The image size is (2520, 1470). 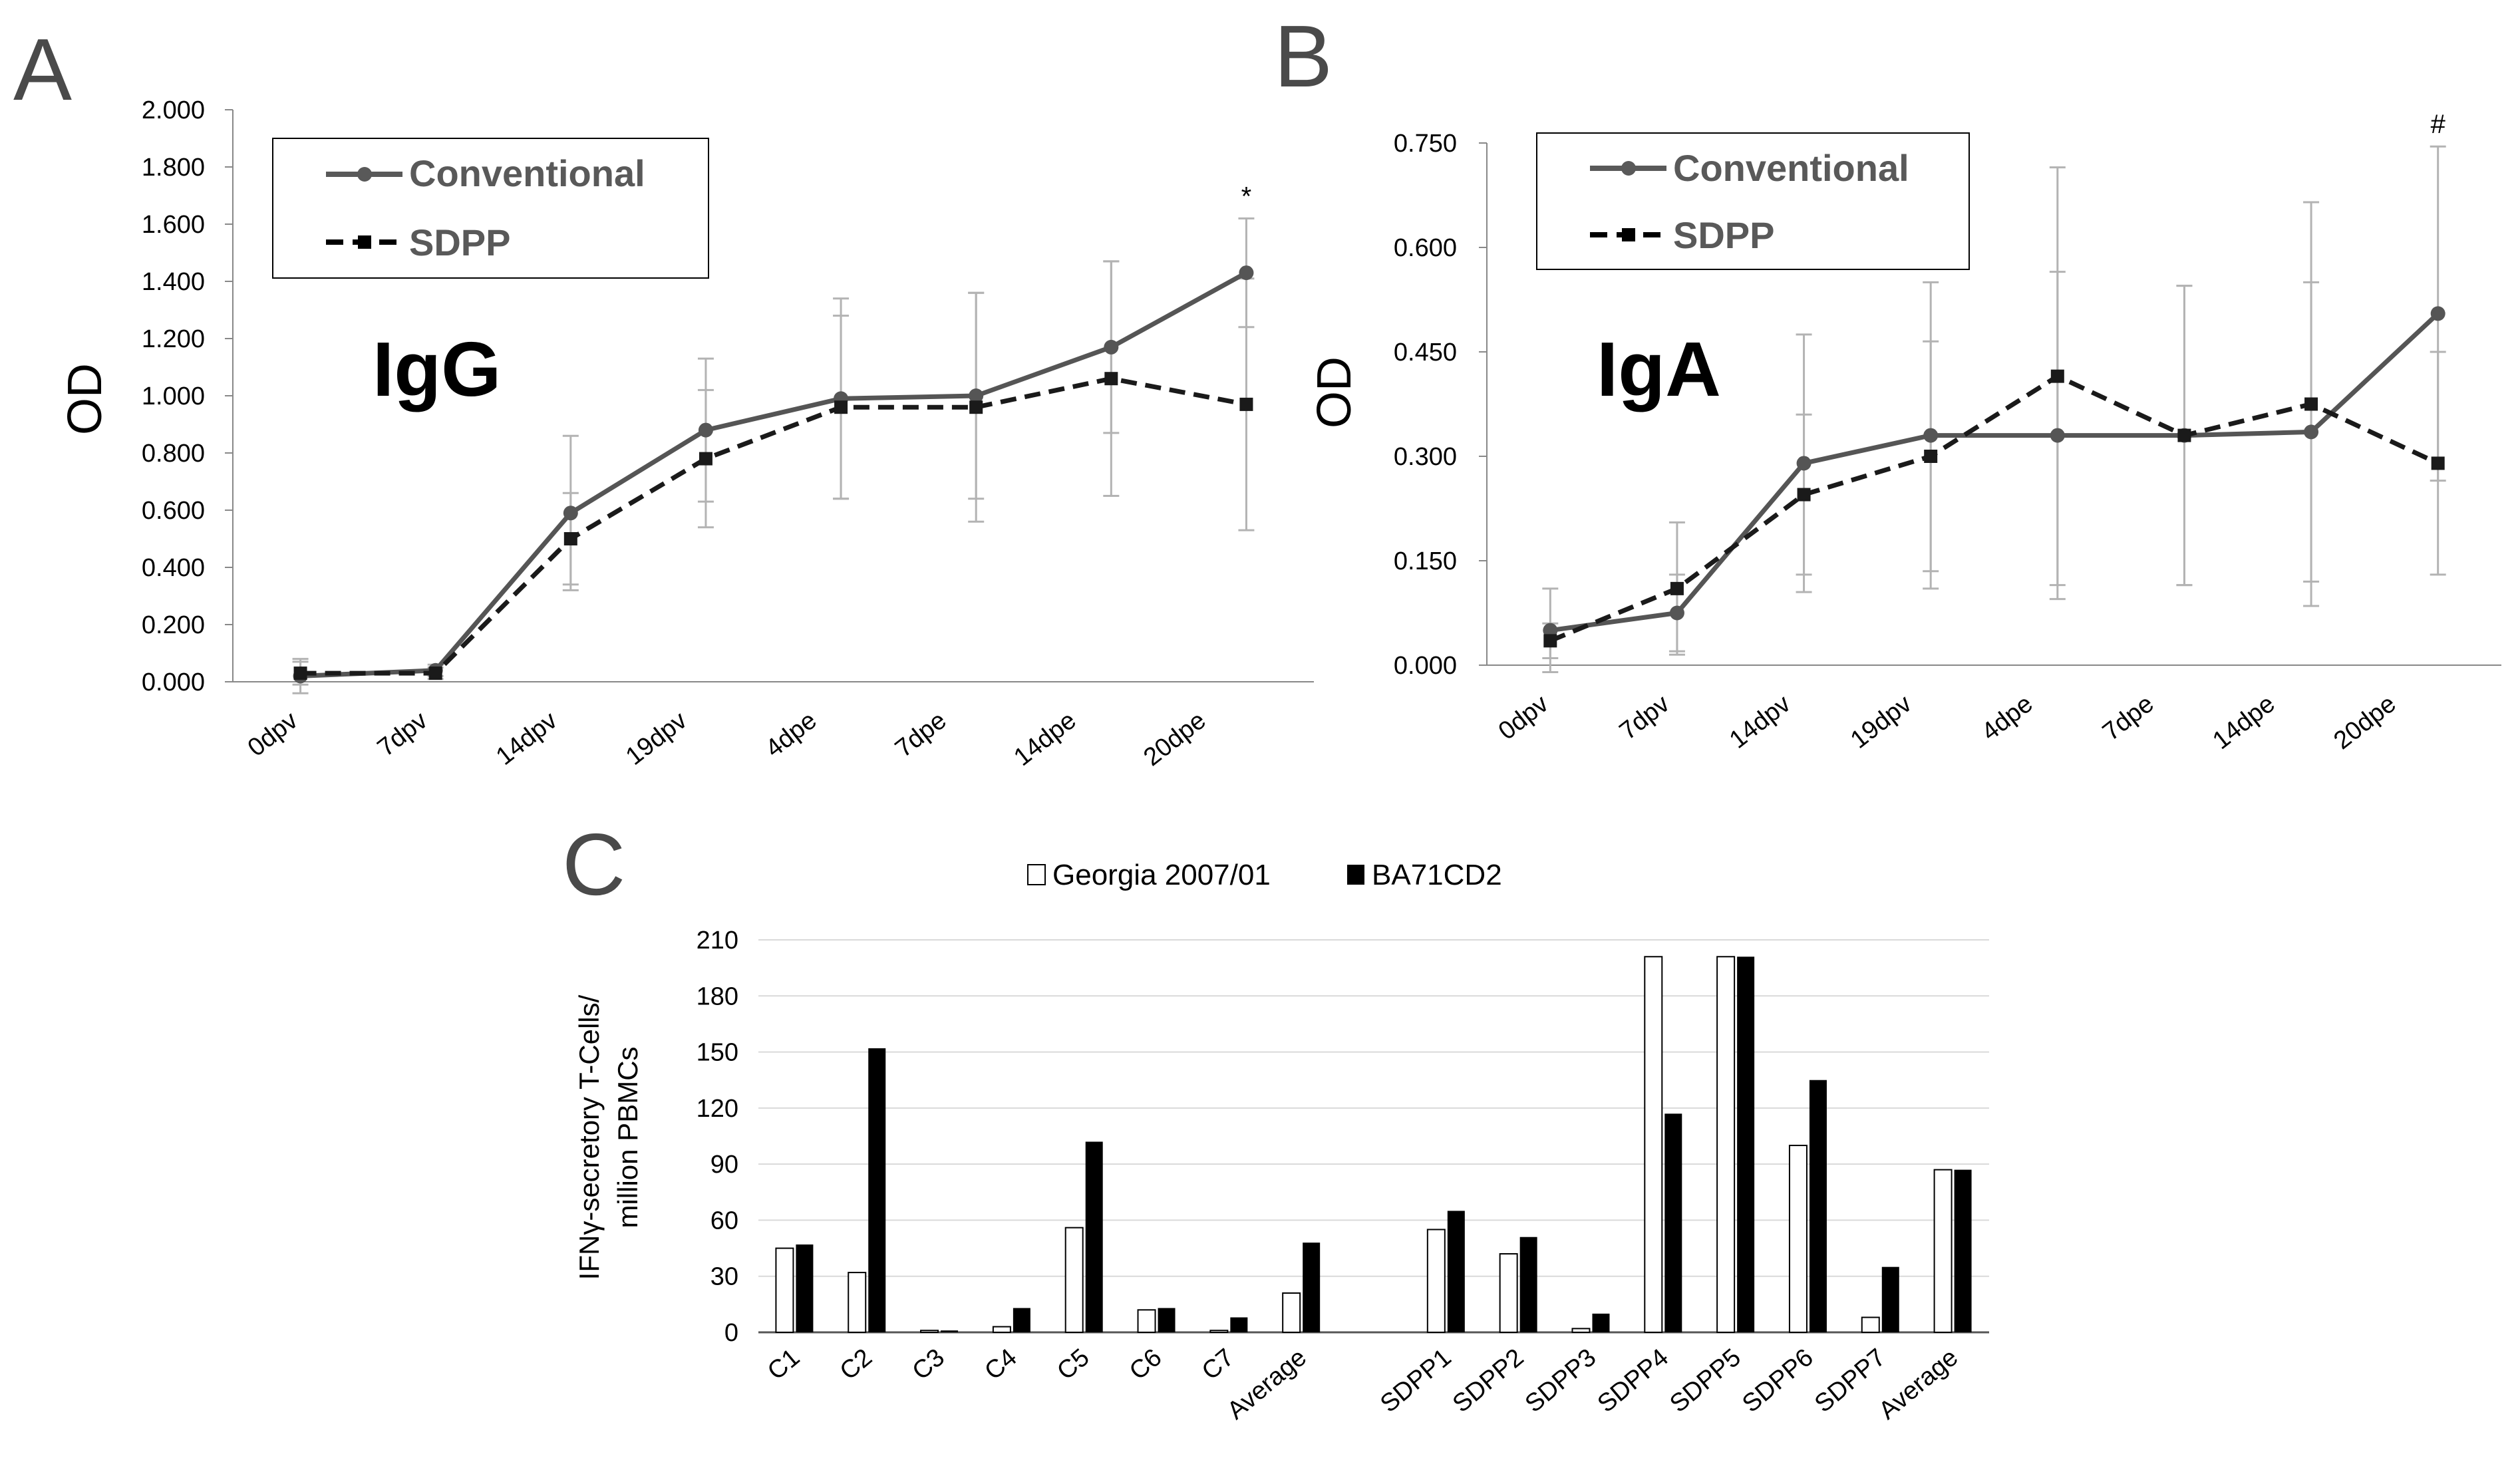 What do you see at coordinates (1073, 1365) in the screenshot?
I see `x-tick-label: C5` at bounding box center [1073, 1365].